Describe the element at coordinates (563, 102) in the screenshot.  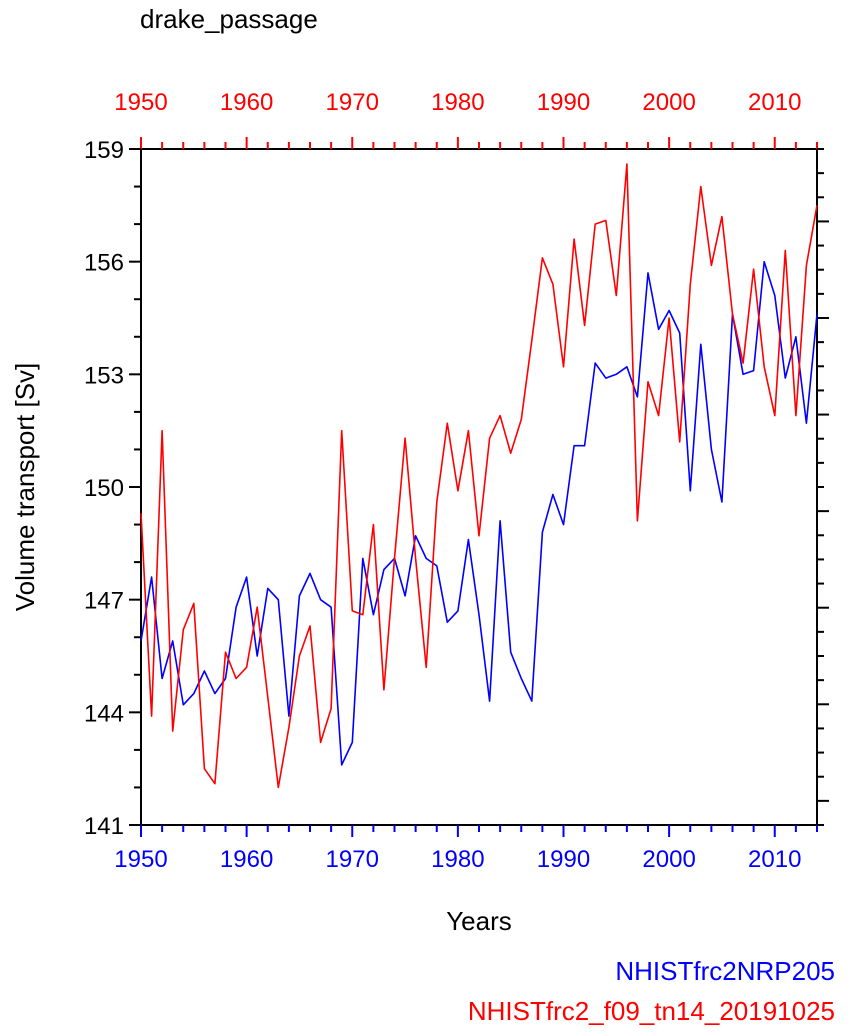
I see `x-tick-label-top: 1990` at that location.